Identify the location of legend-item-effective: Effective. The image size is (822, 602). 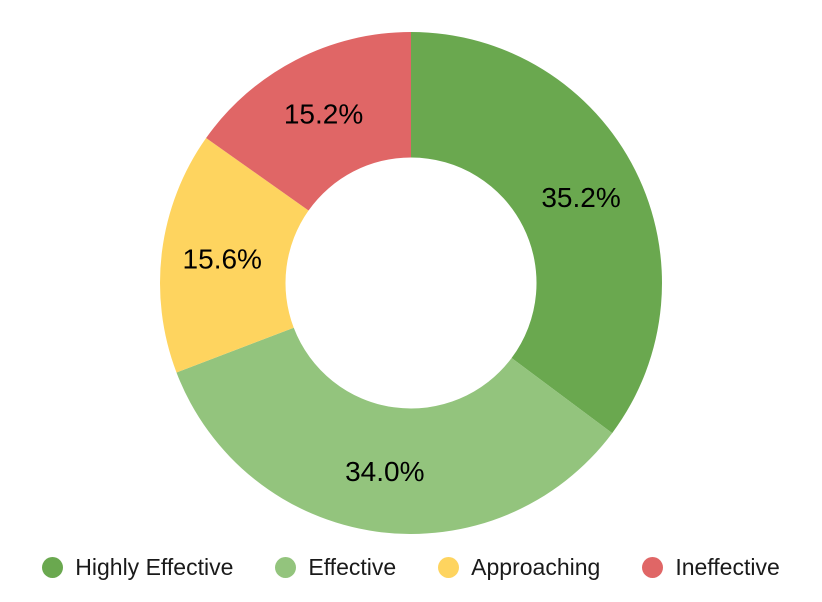
(335, 567).